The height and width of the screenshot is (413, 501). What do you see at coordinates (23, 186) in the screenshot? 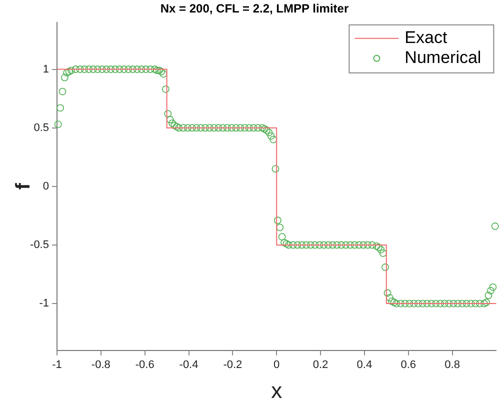
I see `y-axis-title: f` at bounding box center [23, 186].